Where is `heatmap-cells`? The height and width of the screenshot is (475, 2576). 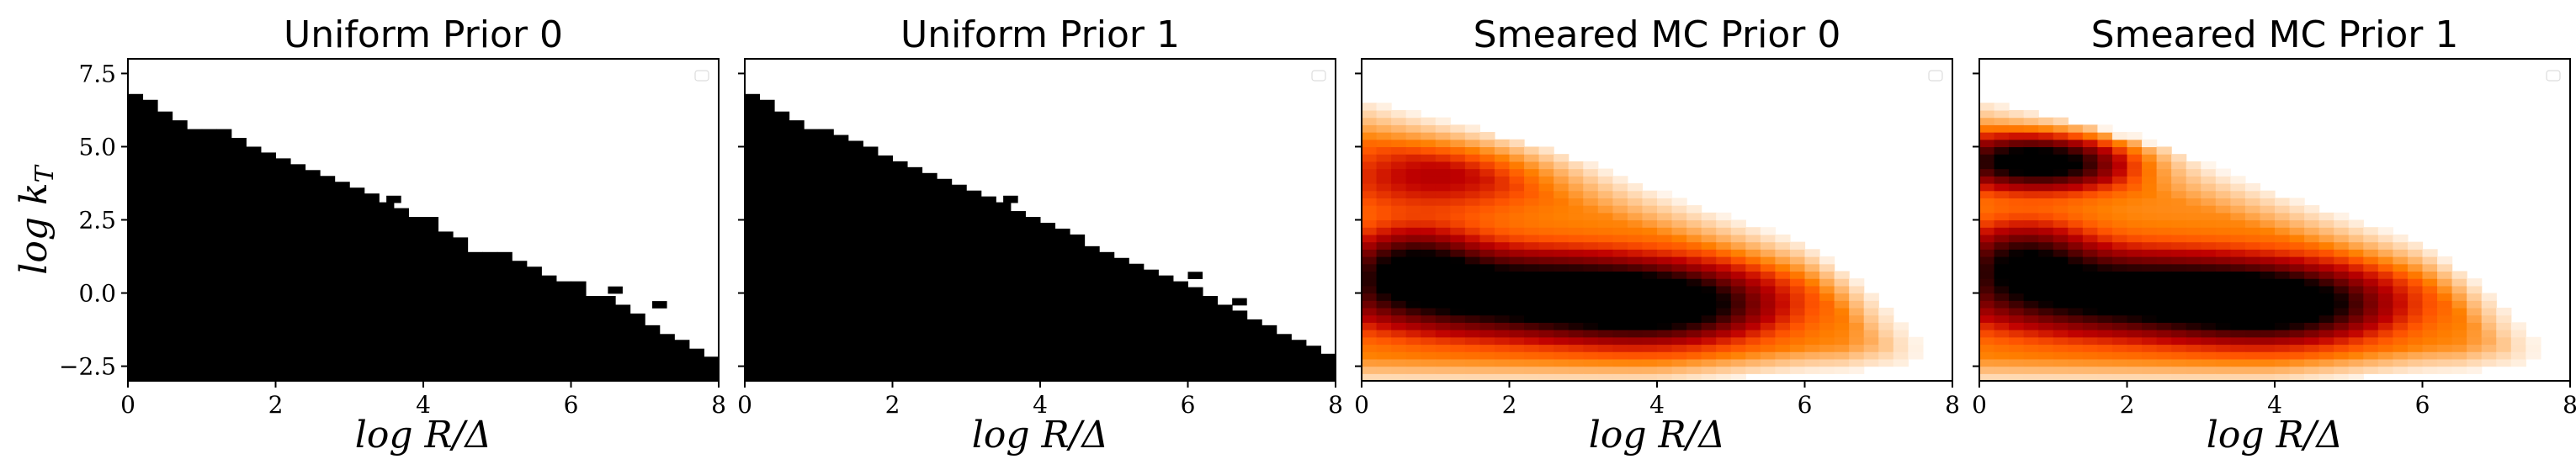
heatmap-cells is located at coordinates (2260, 242).